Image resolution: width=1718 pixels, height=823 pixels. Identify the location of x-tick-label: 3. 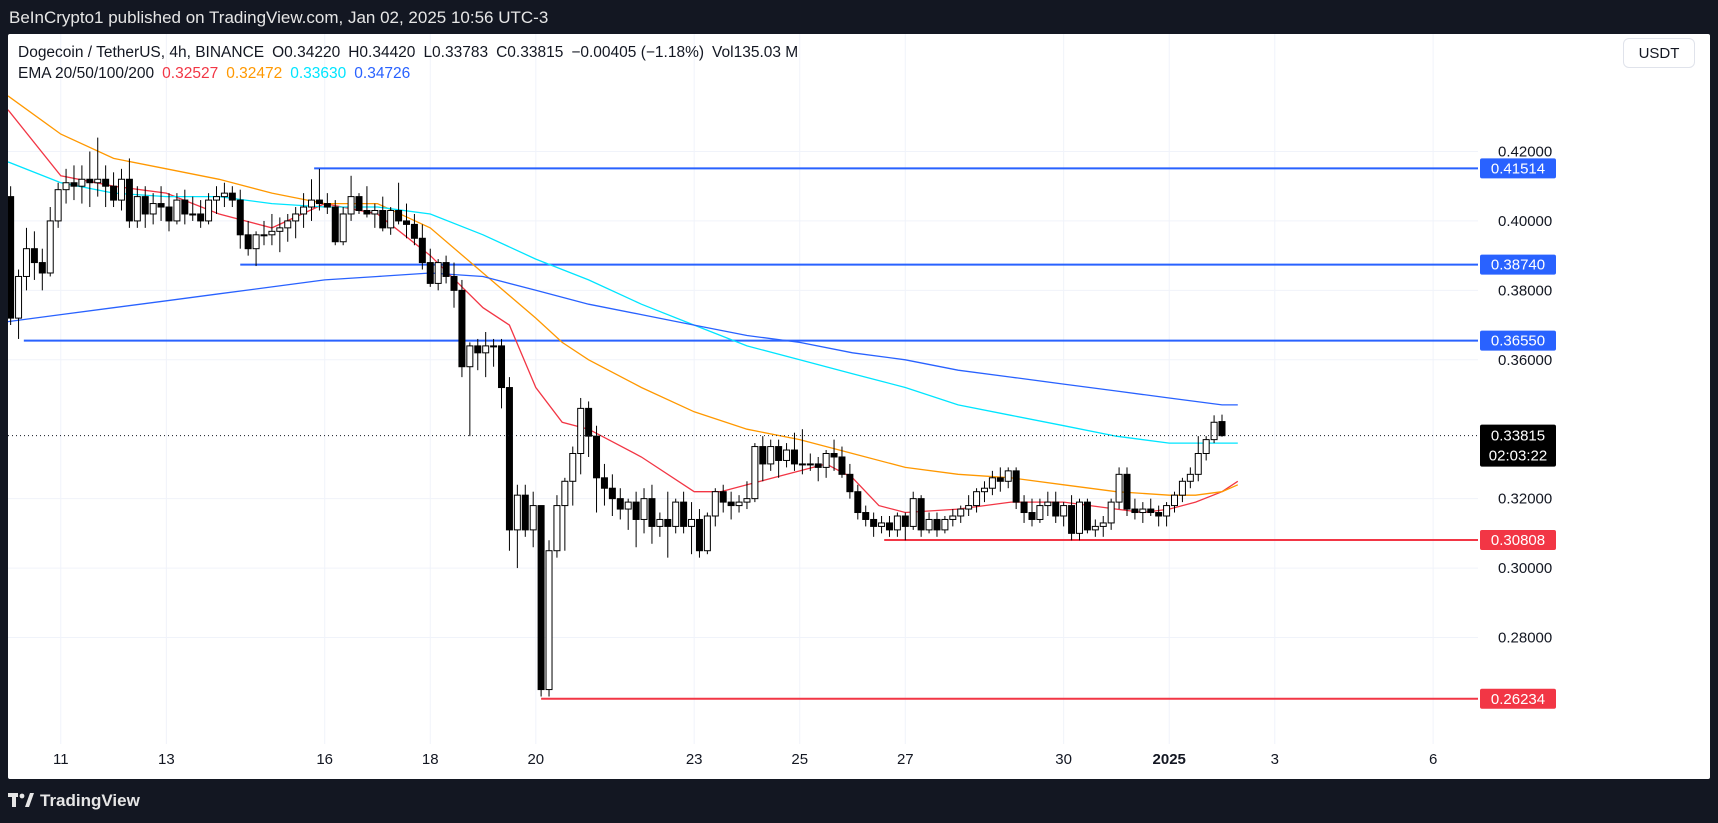
(1275, 759).